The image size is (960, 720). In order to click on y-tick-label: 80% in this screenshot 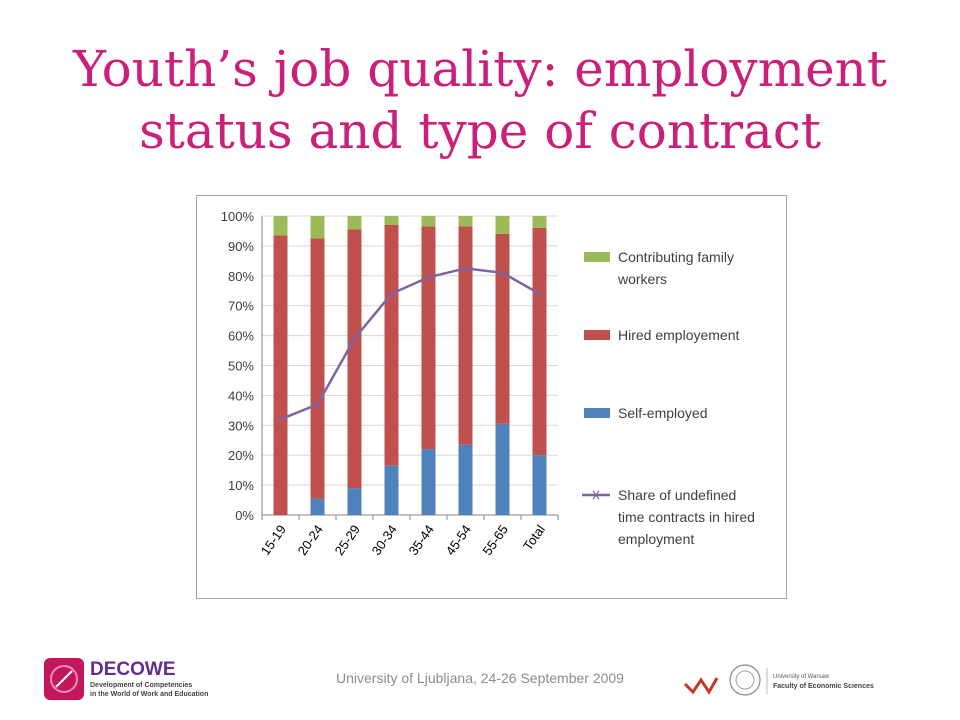, I will do `click(241, 276)`.